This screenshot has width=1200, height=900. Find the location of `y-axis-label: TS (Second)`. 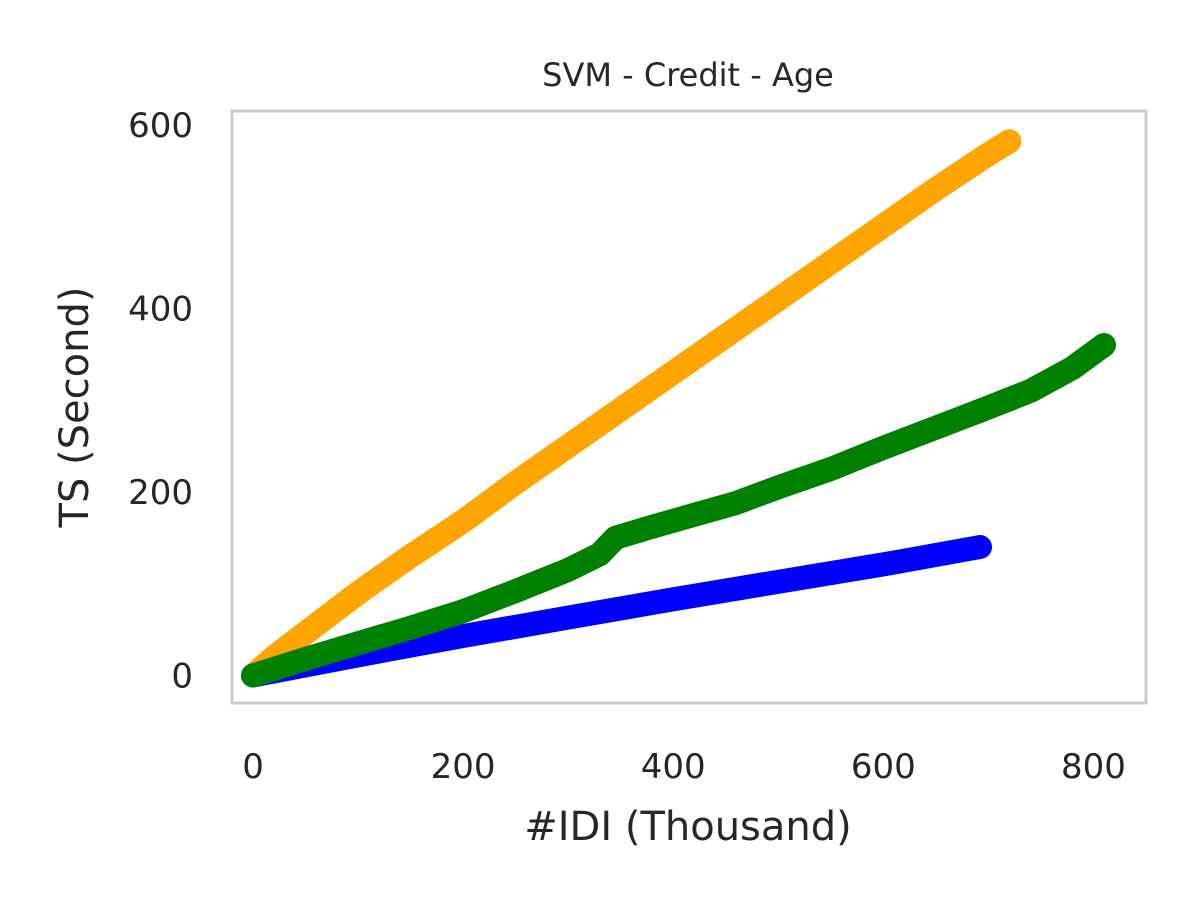

y-axis-label: TS (Second) is located at coordinates (75, 408).